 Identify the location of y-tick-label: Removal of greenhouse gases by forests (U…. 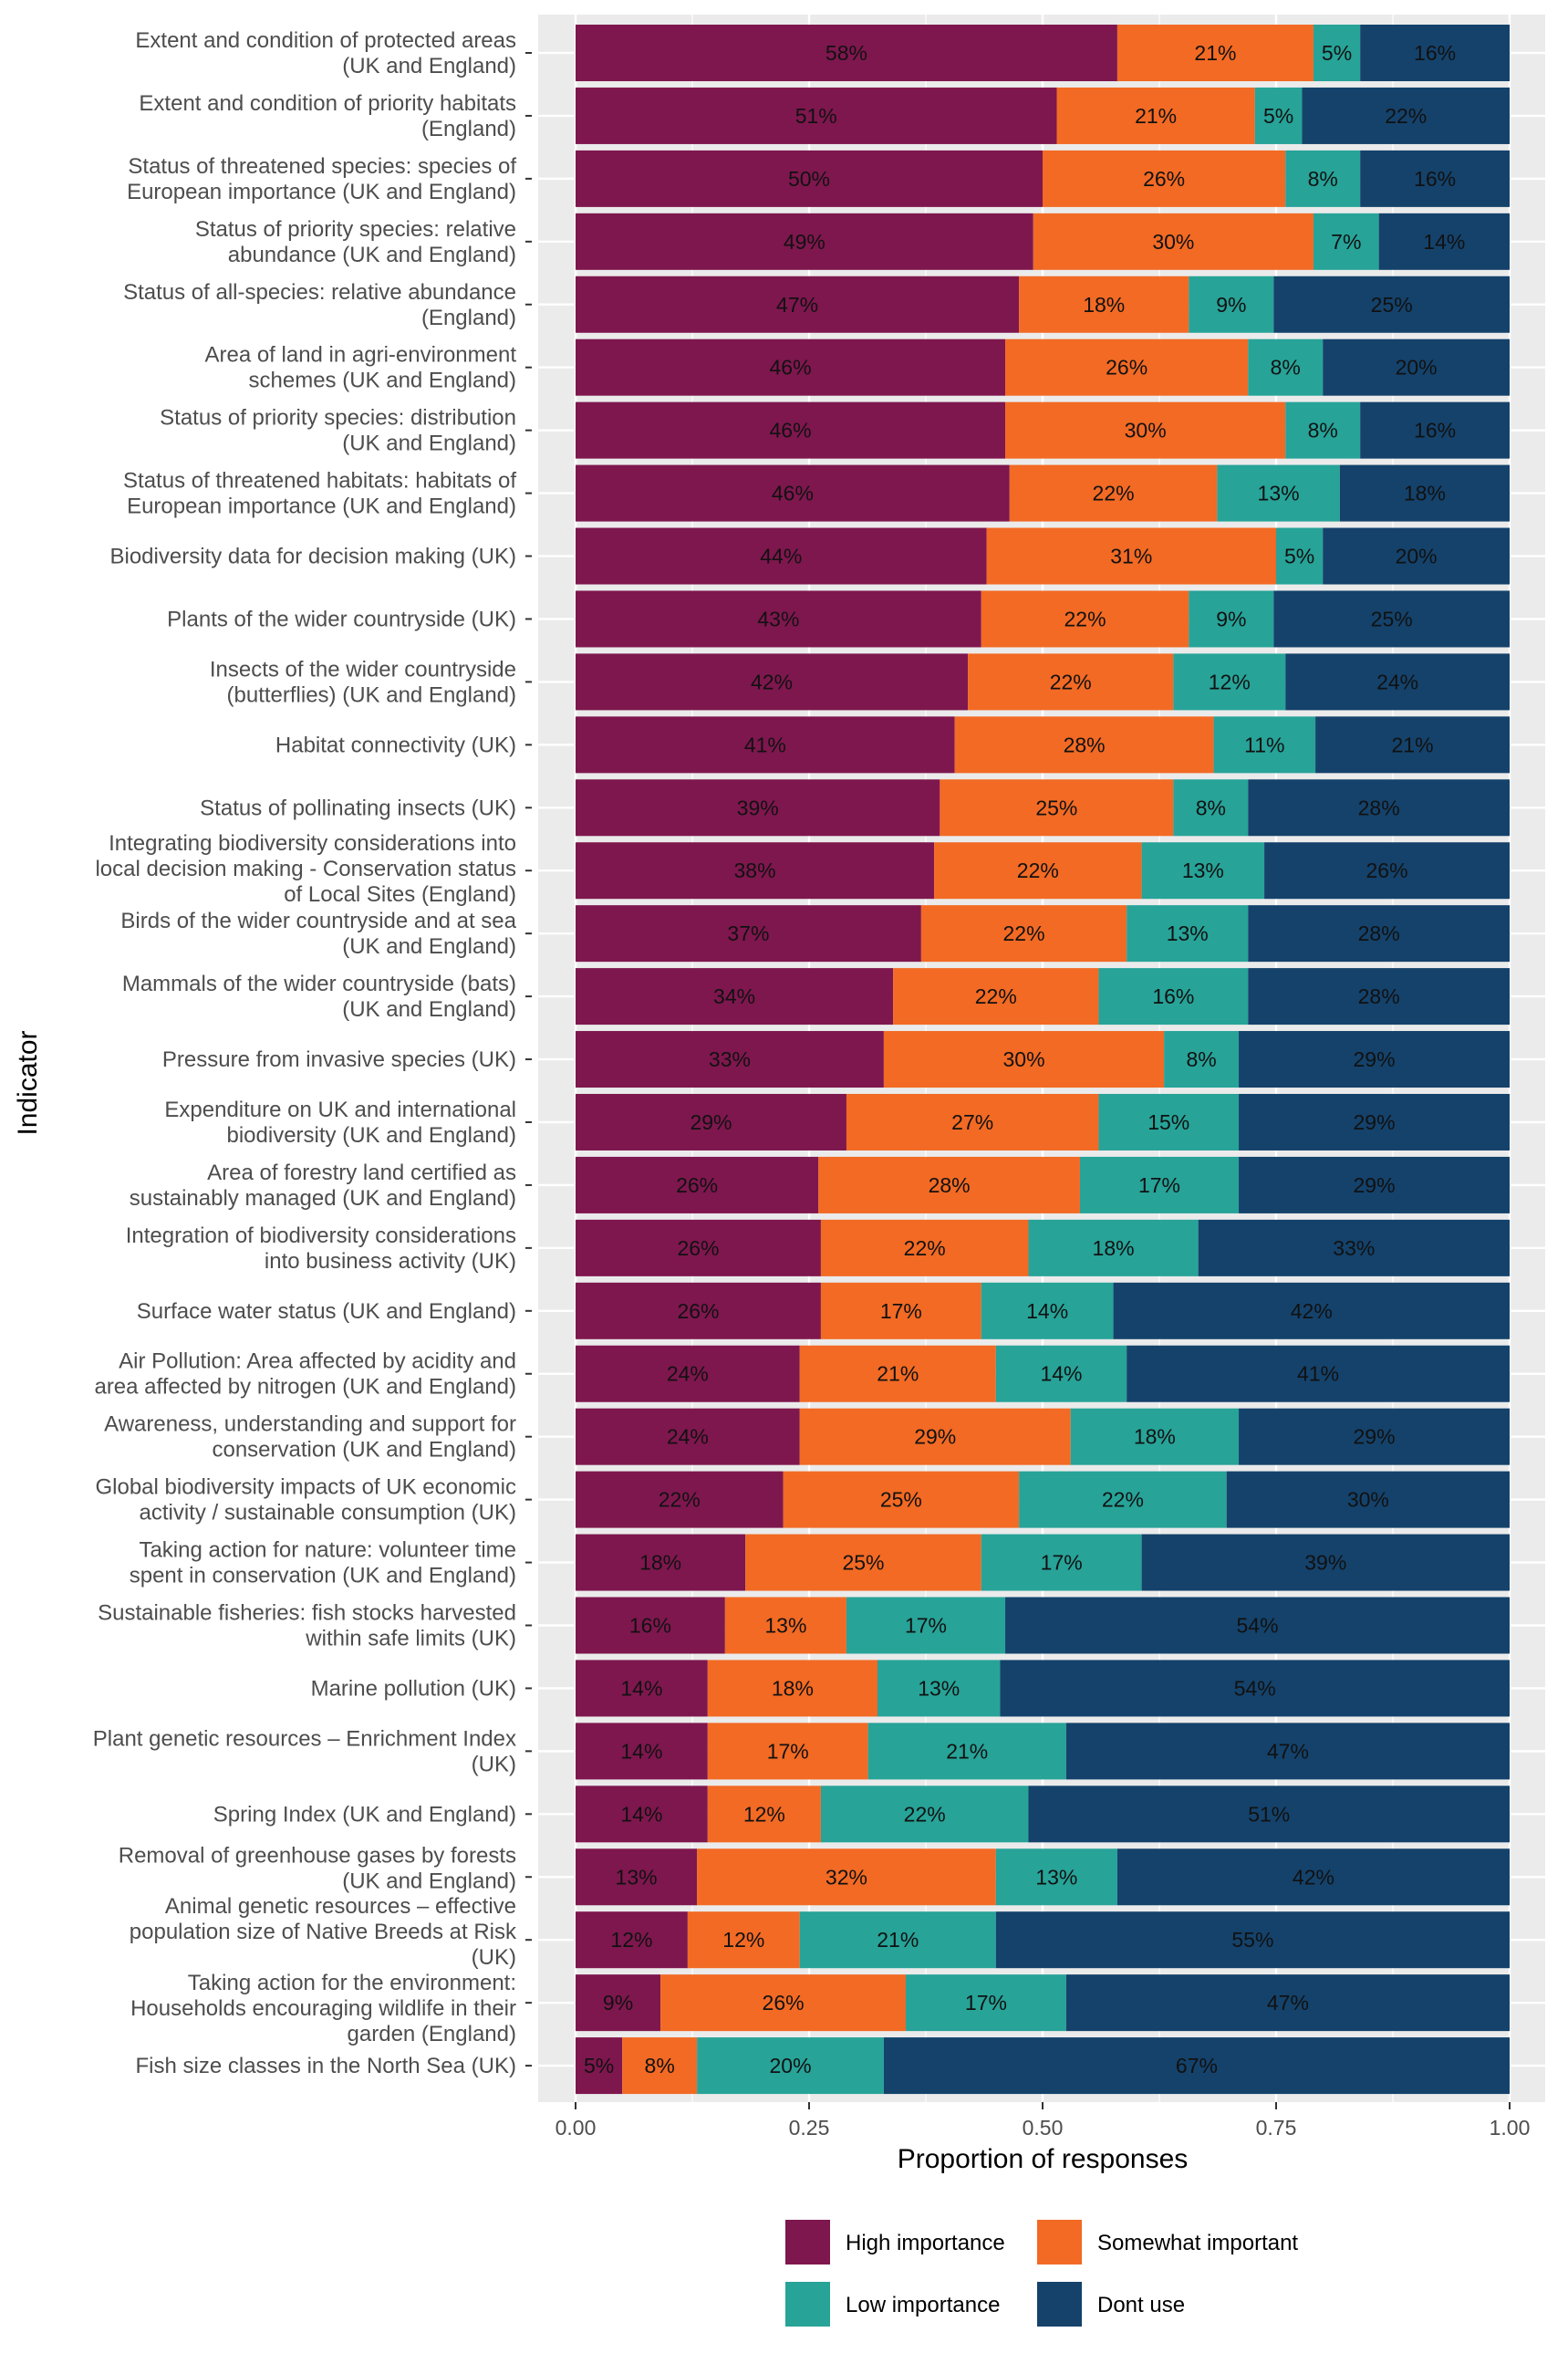
(317, 1868).